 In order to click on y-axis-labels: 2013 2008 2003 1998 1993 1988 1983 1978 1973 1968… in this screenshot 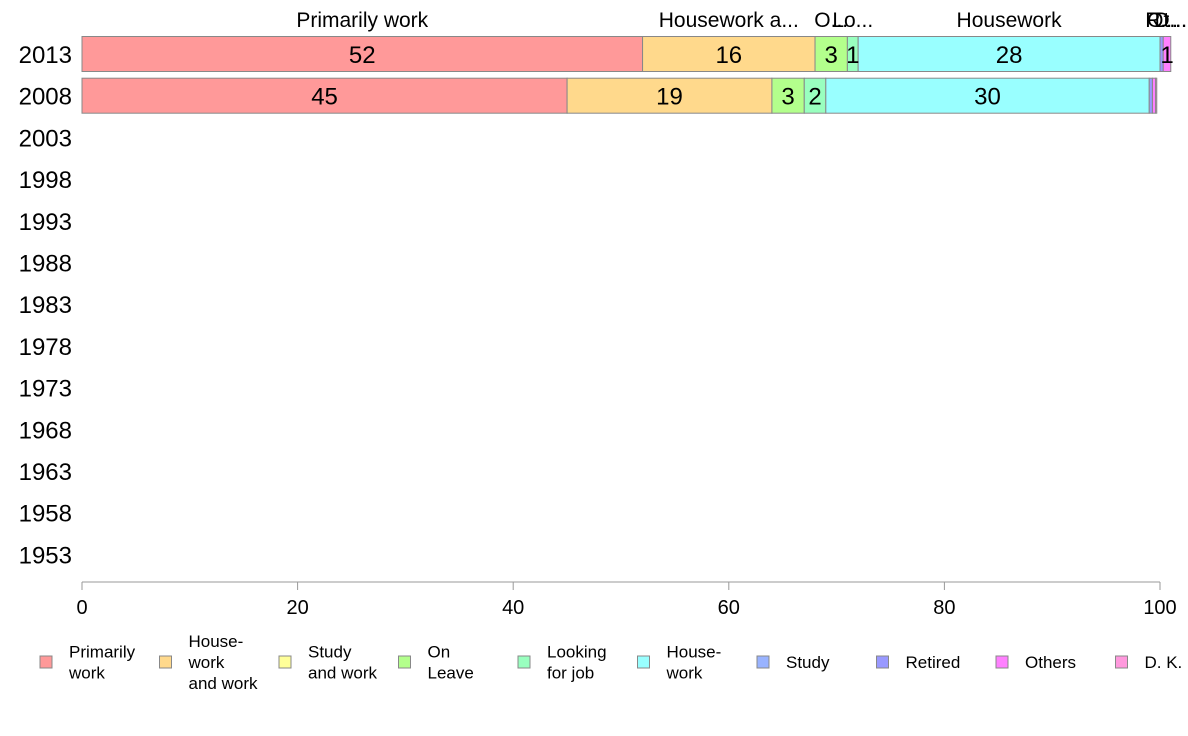, I will do `click(45, 305)`.